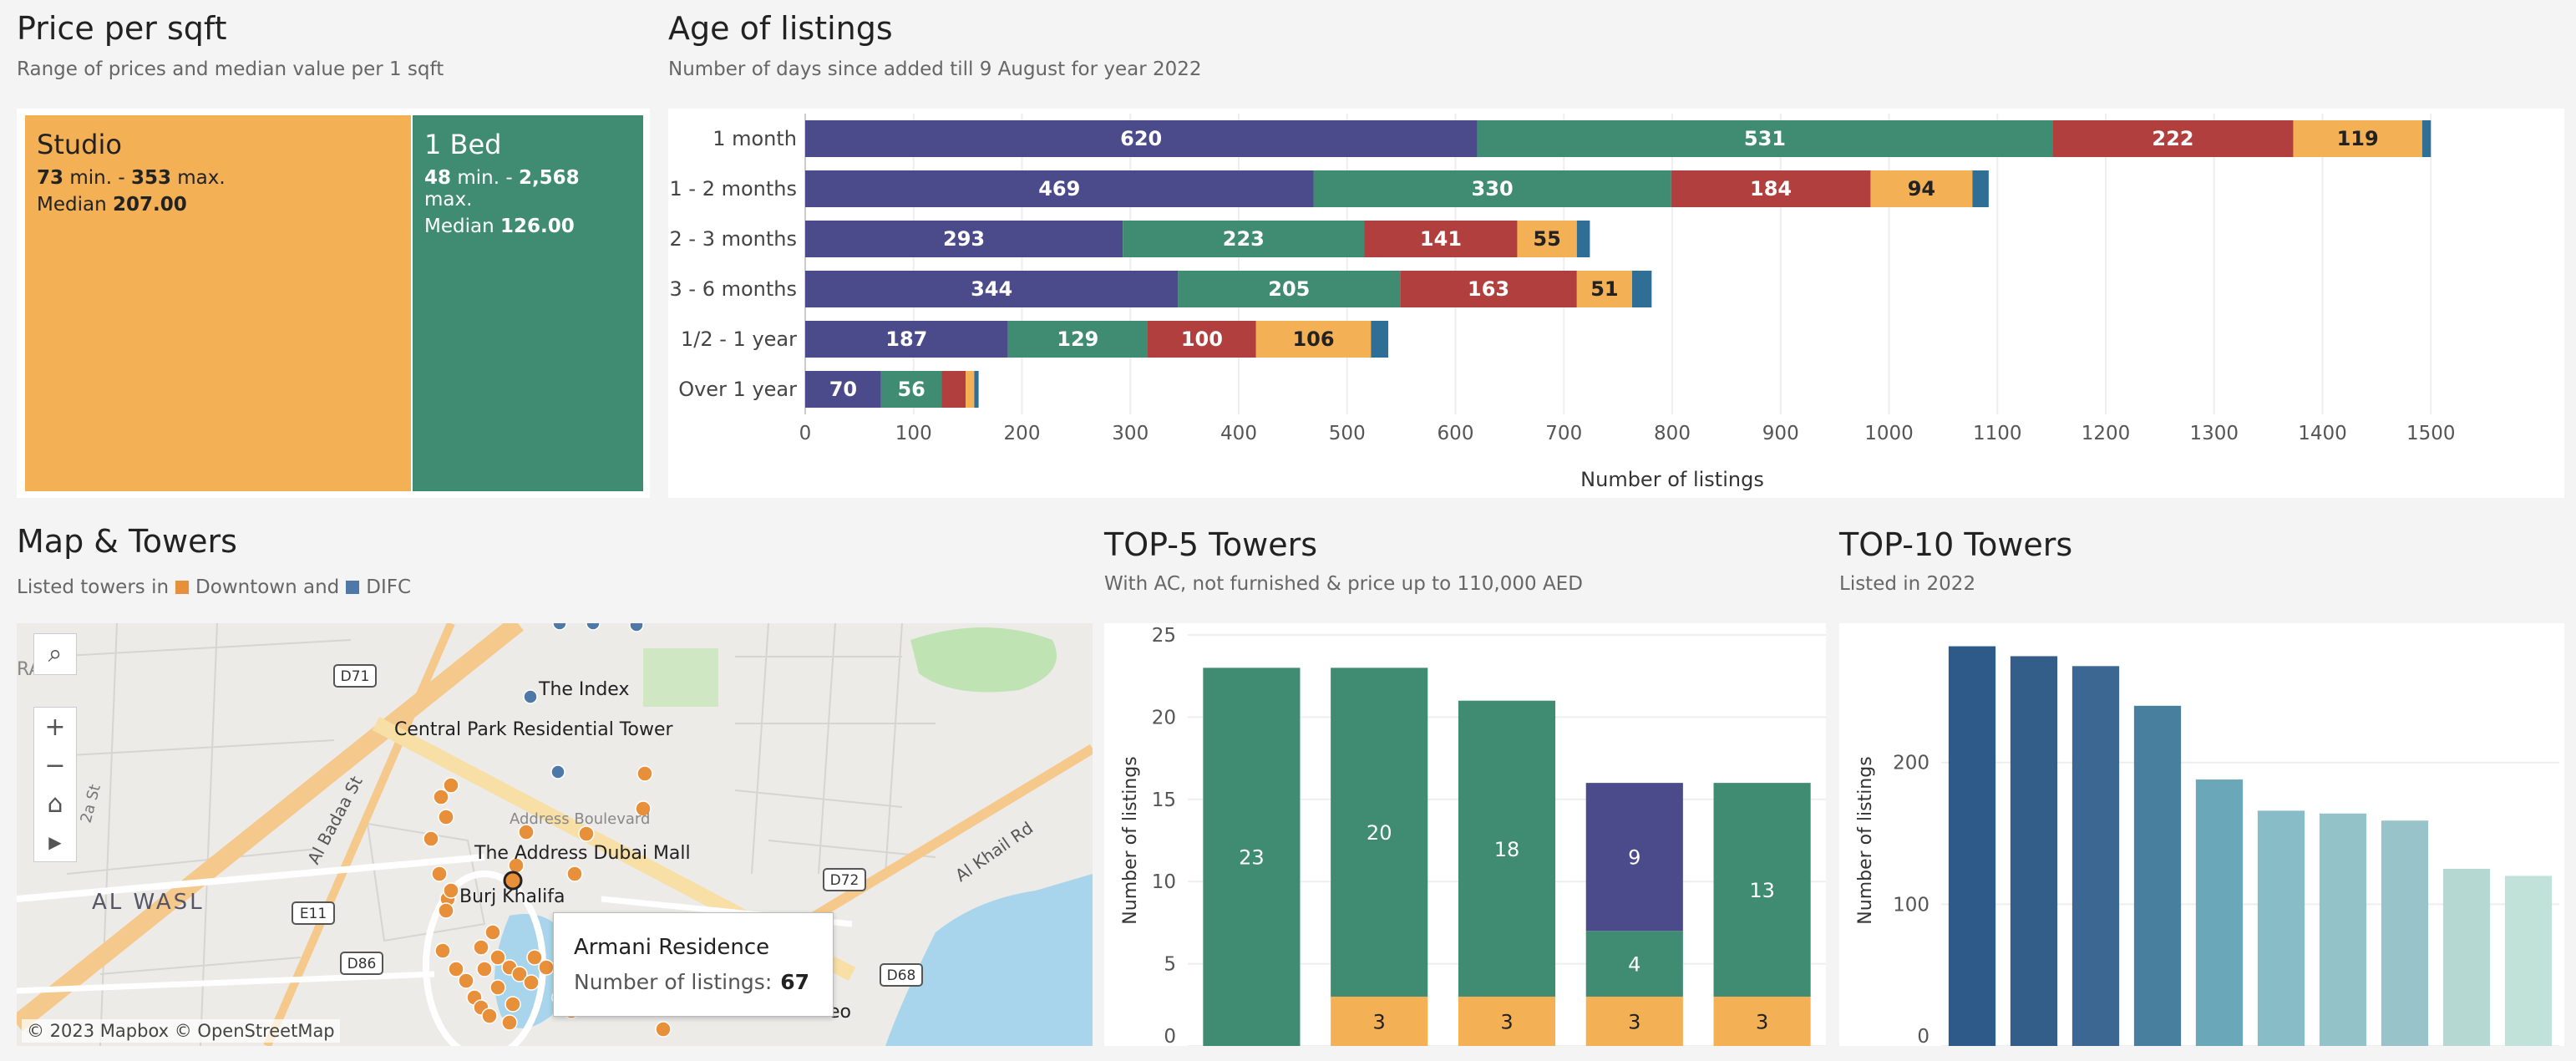 The height and width of the screenshot is (1061, 2576). What do you see at coordinates (55, 654) in the screenshot?
I see `map-search-button: ⌕` at bounding box center [55, 654].